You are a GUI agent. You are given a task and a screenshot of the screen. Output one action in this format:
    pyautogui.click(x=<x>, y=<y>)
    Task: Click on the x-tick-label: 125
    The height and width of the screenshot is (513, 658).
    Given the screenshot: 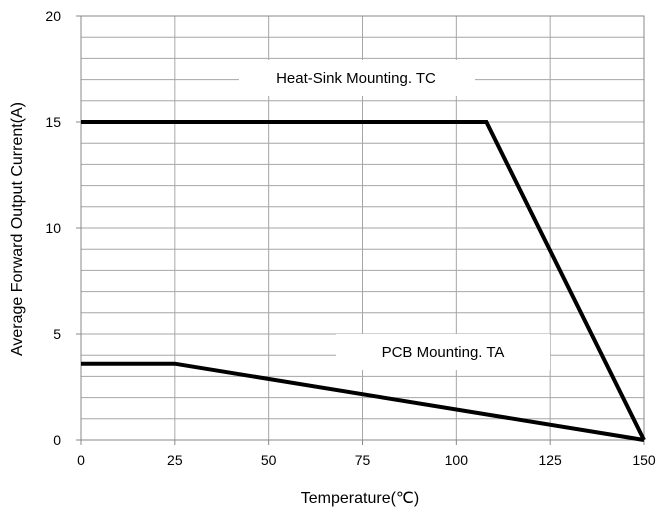 What is the action you would take?
    pyautogui.click(x=550, y=460)
    